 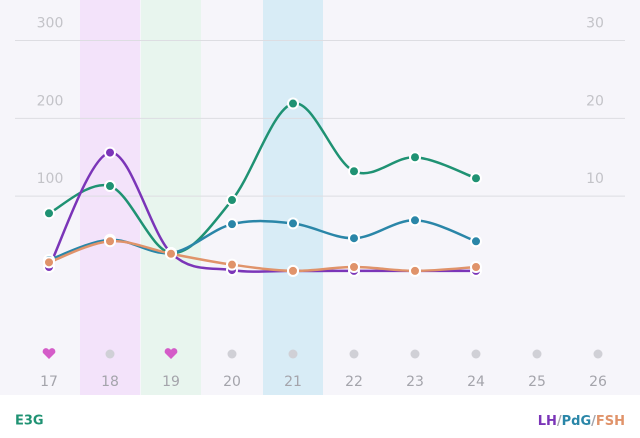 What do you see at coordinates (171, 382) in the screenshot?
I see `x-tick-label: 19` at bounding box center [171, 382].